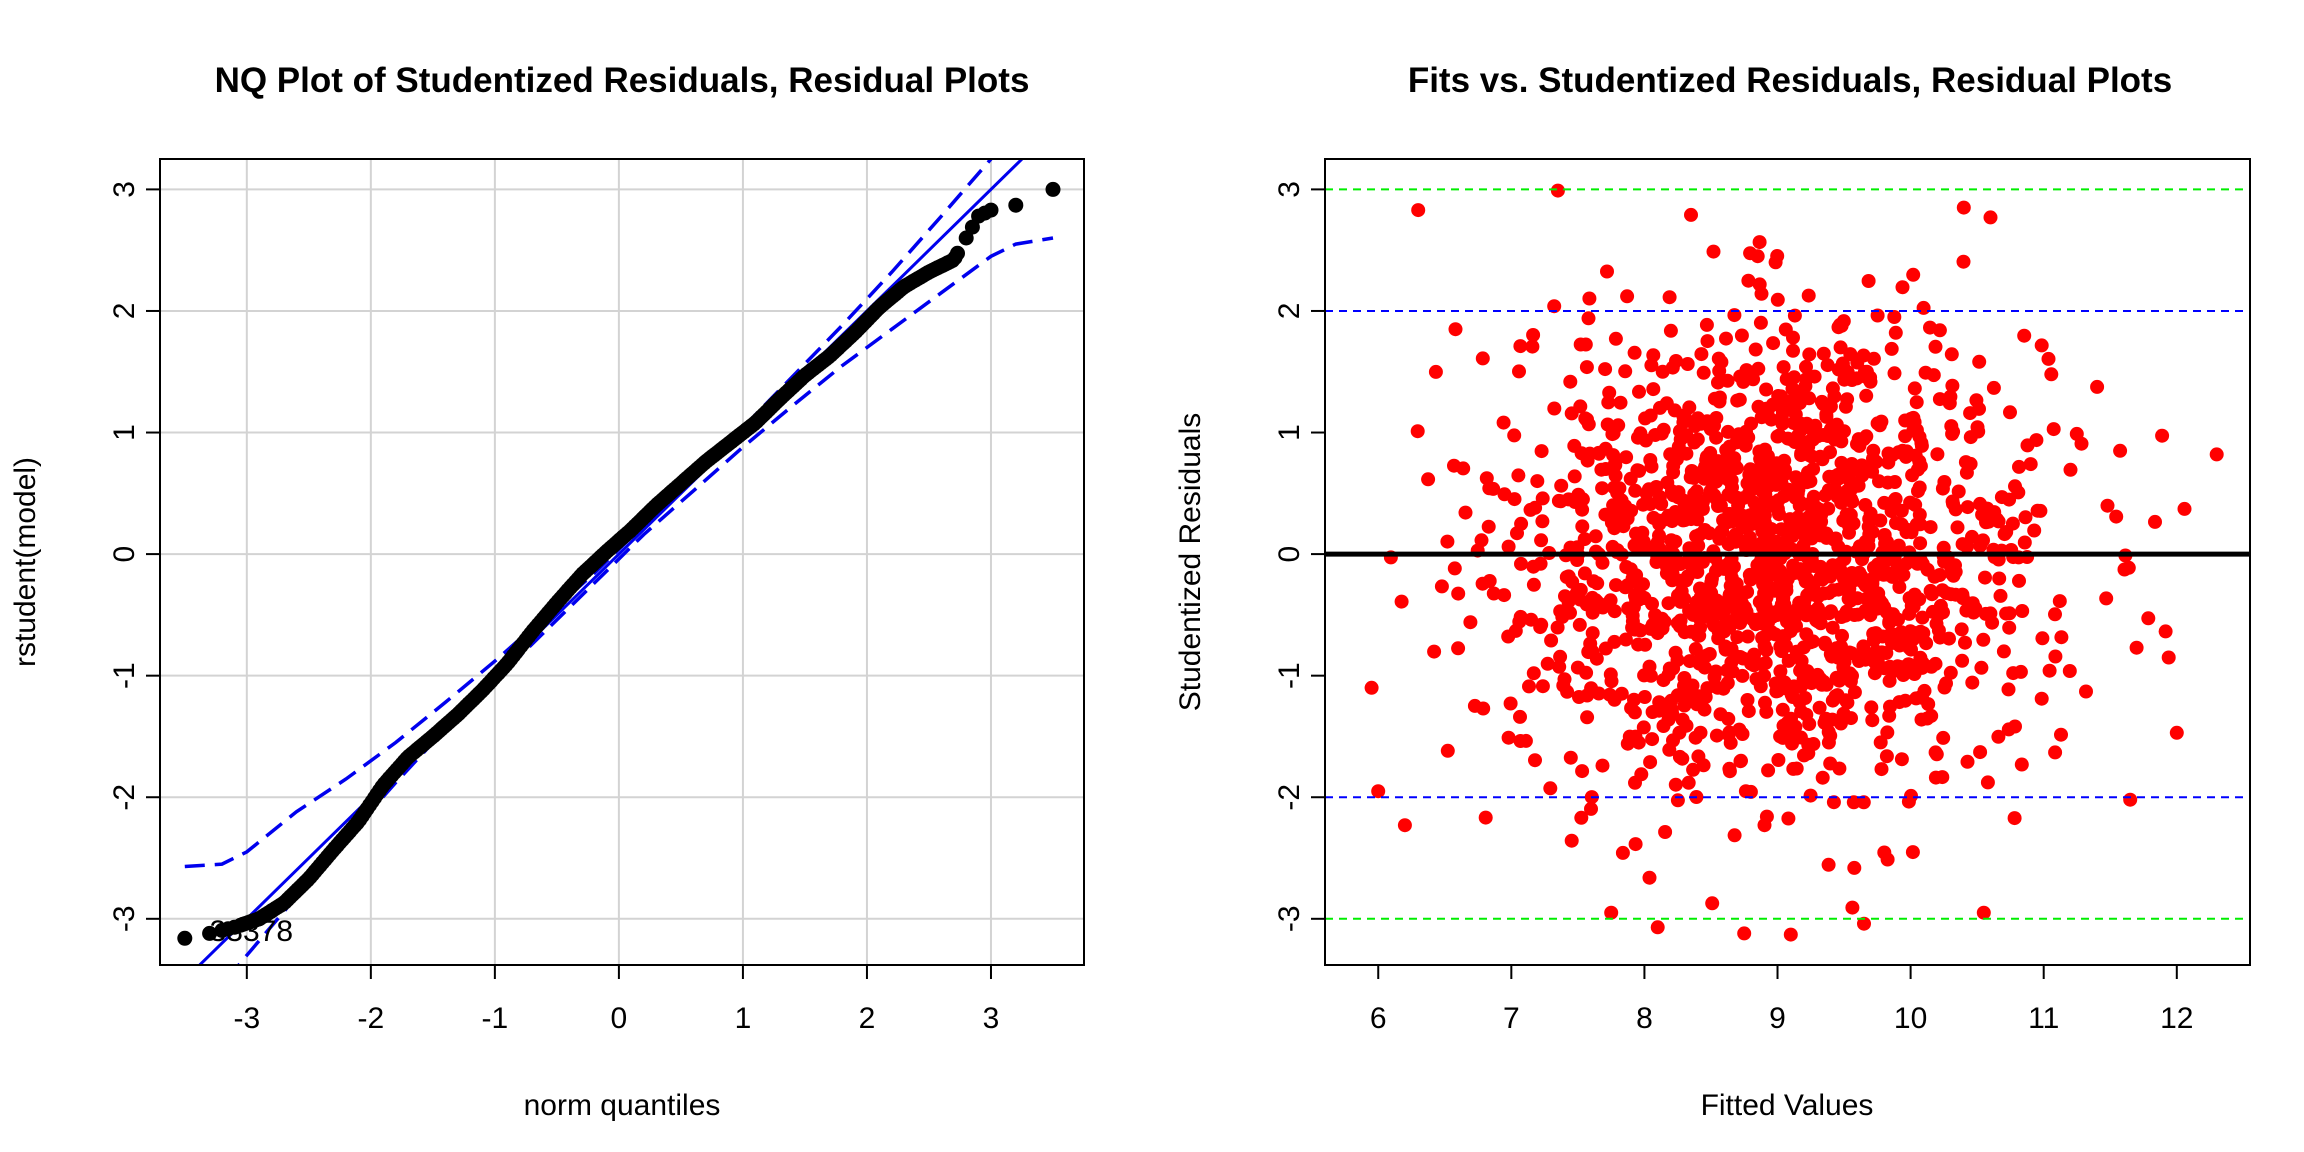 The image size is (2304, 1152). Describe the element at coordinates (1289, 797) in the screenshot. I see `fits-plot-y-tick-label: -2` at that location.